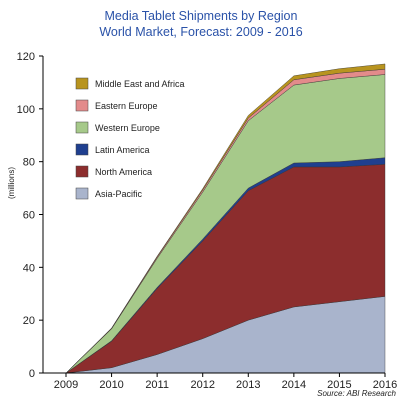 Image resolution: width=402 pixels, height=402 pixels. What do you see at coordinates (200, 32) in the screenshot?
I see `chart-subtitle: World Market, Forecast: 2009 - 2016` at bounding box center [200, 32].